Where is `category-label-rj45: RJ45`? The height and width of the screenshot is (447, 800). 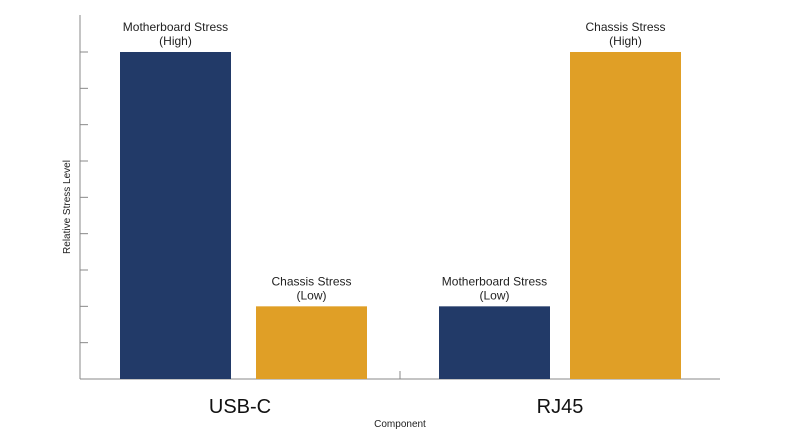 category-label-rj45: RJ45 is located at coordinates (560, 407).